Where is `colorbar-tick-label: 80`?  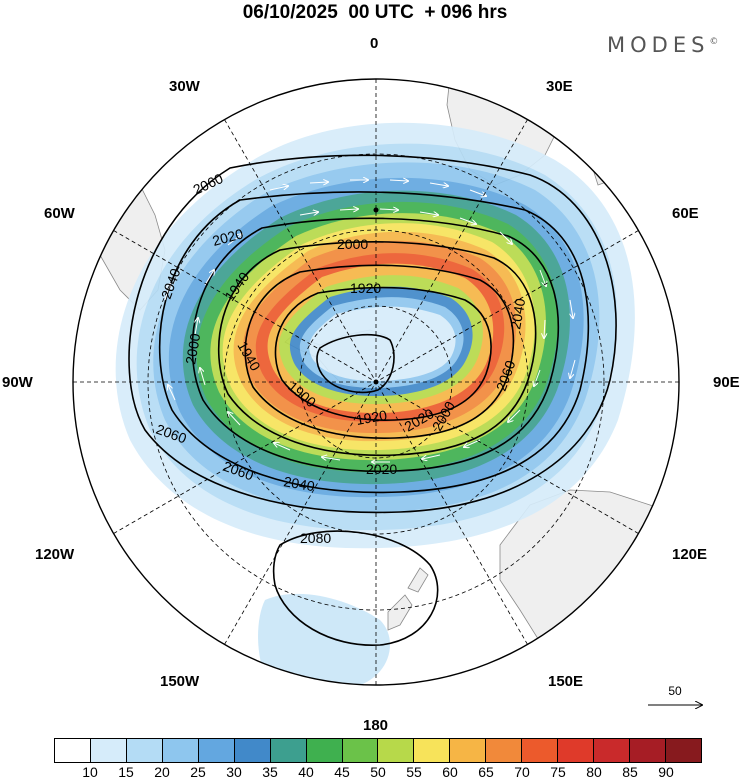 colorbar-tick-label: 80 is located at coordinates (594, 772).